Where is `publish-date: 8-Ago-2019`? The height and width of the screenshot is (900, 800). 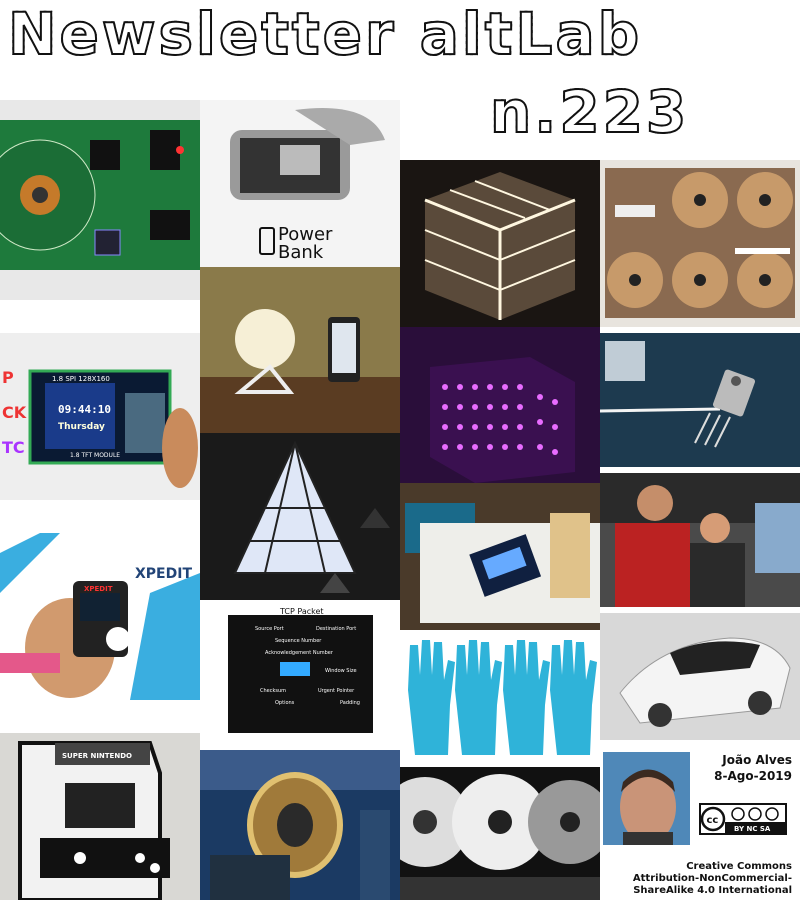 publish-date: 8-Ago-2019 is located at coordinates (753, 776).